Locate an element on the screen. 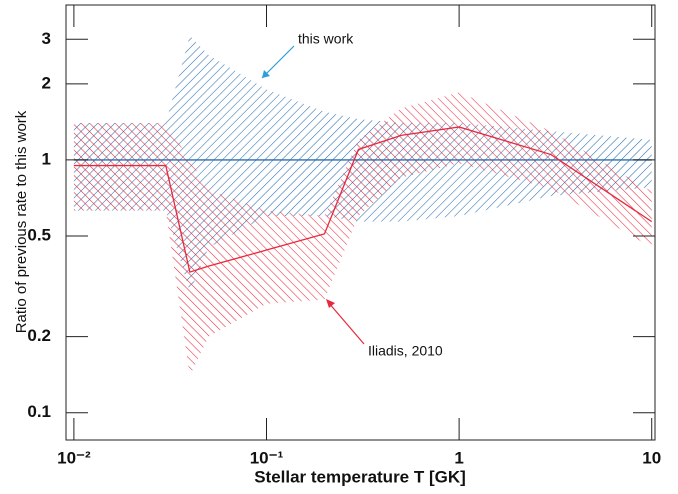 This screenshot has width=678, height=494. y-tick-label: 0.1 is located at coordinates (39, 411).